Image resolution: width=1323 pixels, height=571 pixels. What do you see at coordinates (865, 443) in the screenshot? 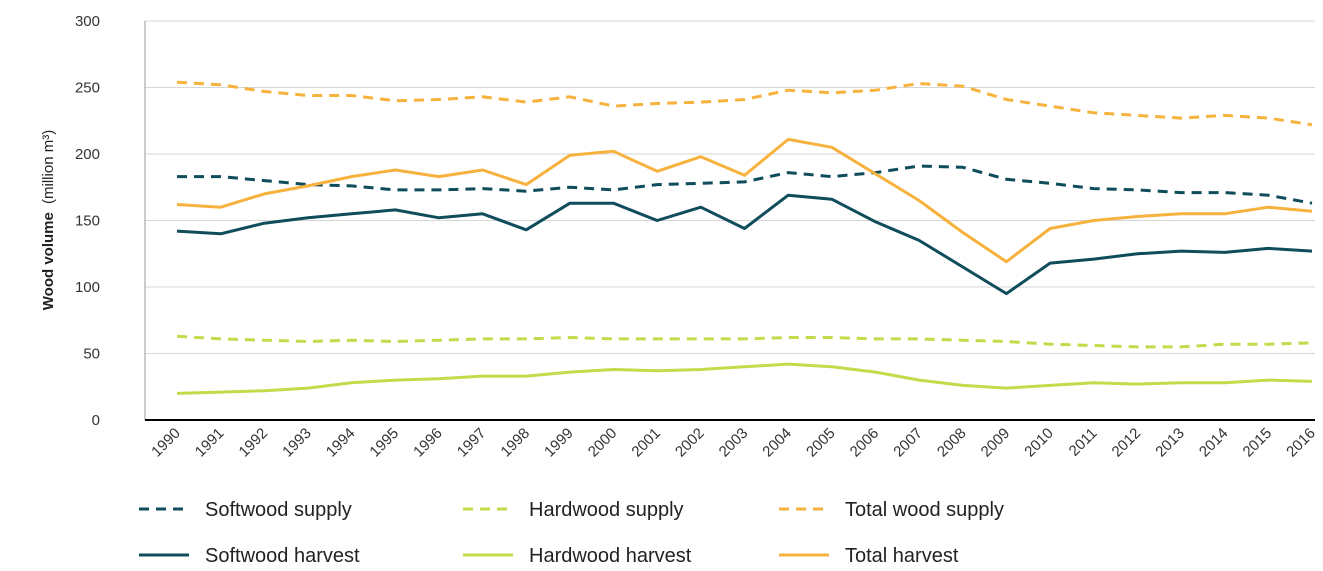
I see `x-tick-label: 2006` at bounding box center [865, 443].